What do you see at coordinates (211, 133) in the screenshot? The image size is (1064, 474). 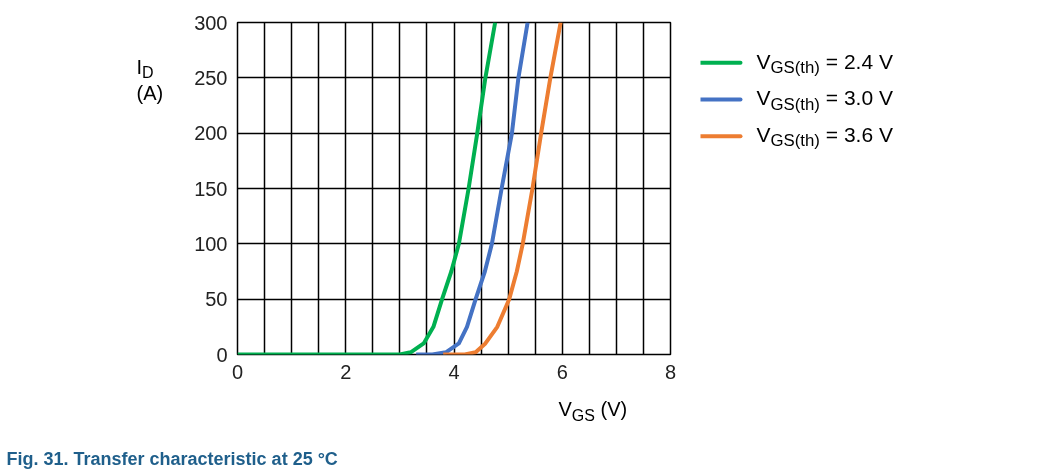 I see `y-tick-label: 200` at bounding box center [211, 133].